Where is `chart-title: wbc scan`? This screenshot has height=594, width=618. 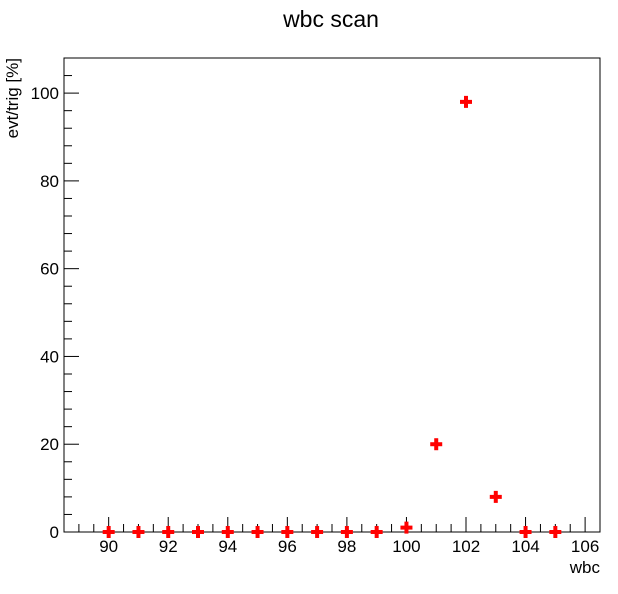
chart-title: wbc scan is located at coordinates (330, 19).